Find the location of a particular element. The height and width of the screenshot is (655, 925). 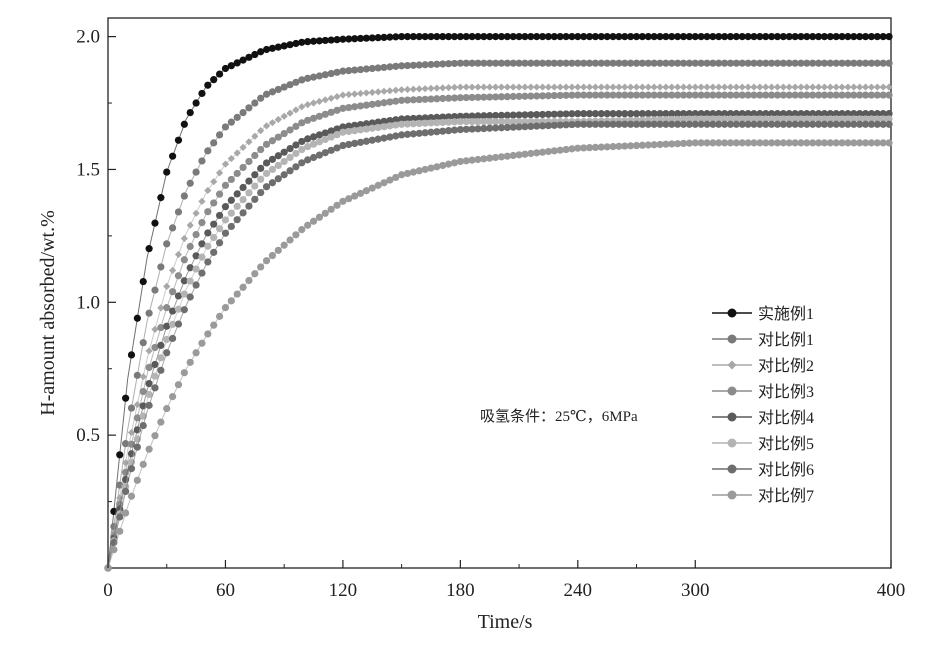

legend-label: 对比例4 is located at coordinates (786, 418).